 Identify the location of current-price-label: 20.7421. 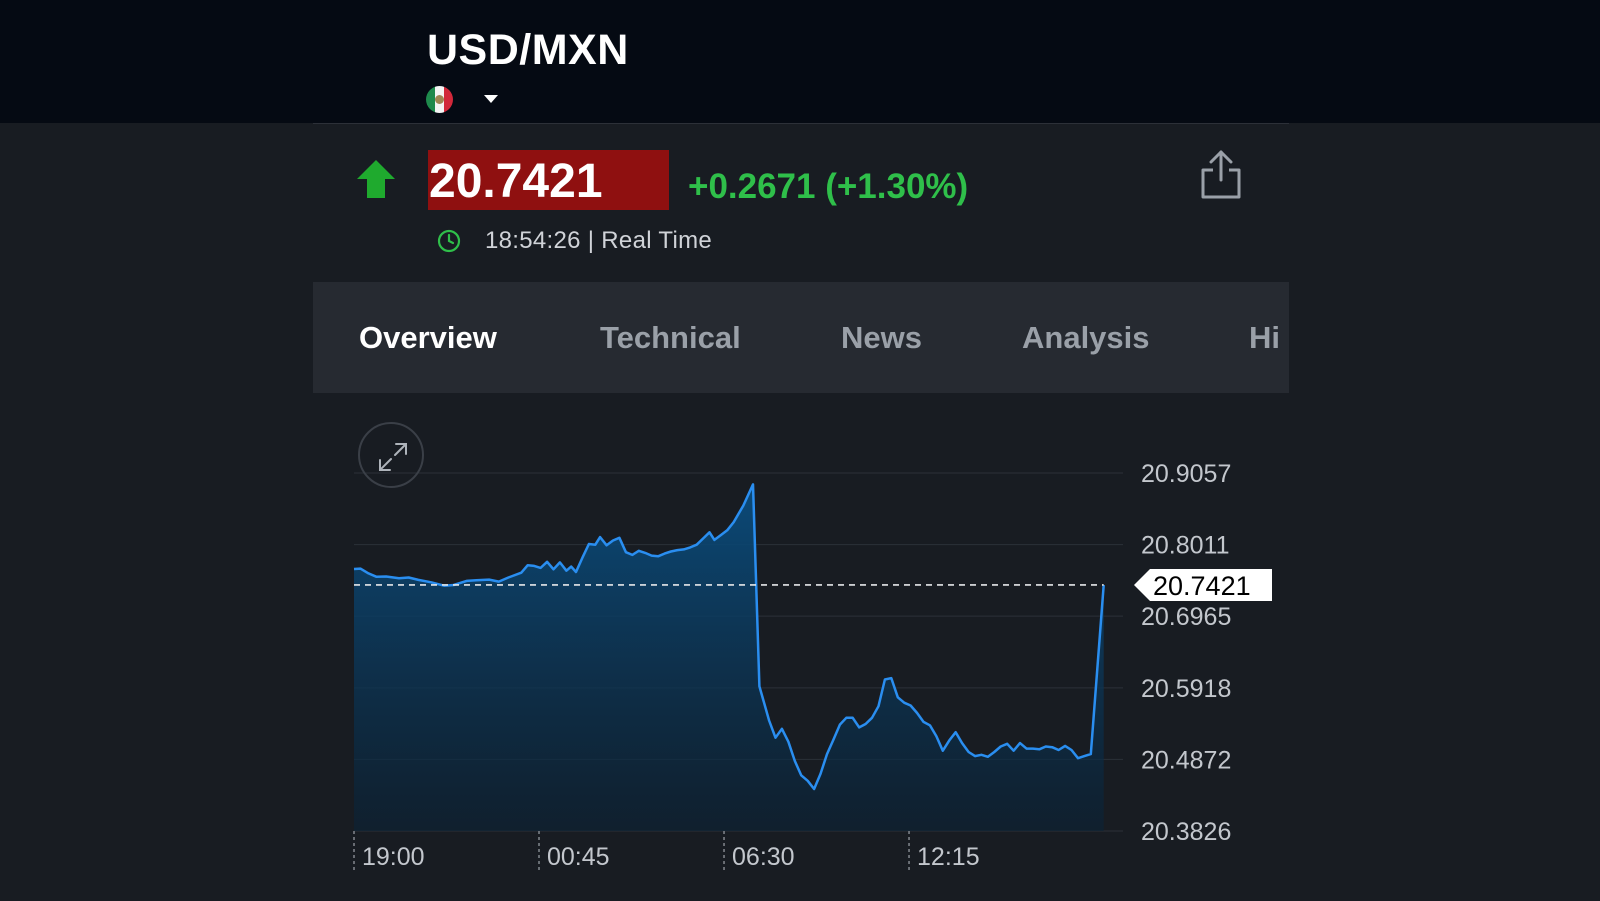
(1202, 586).